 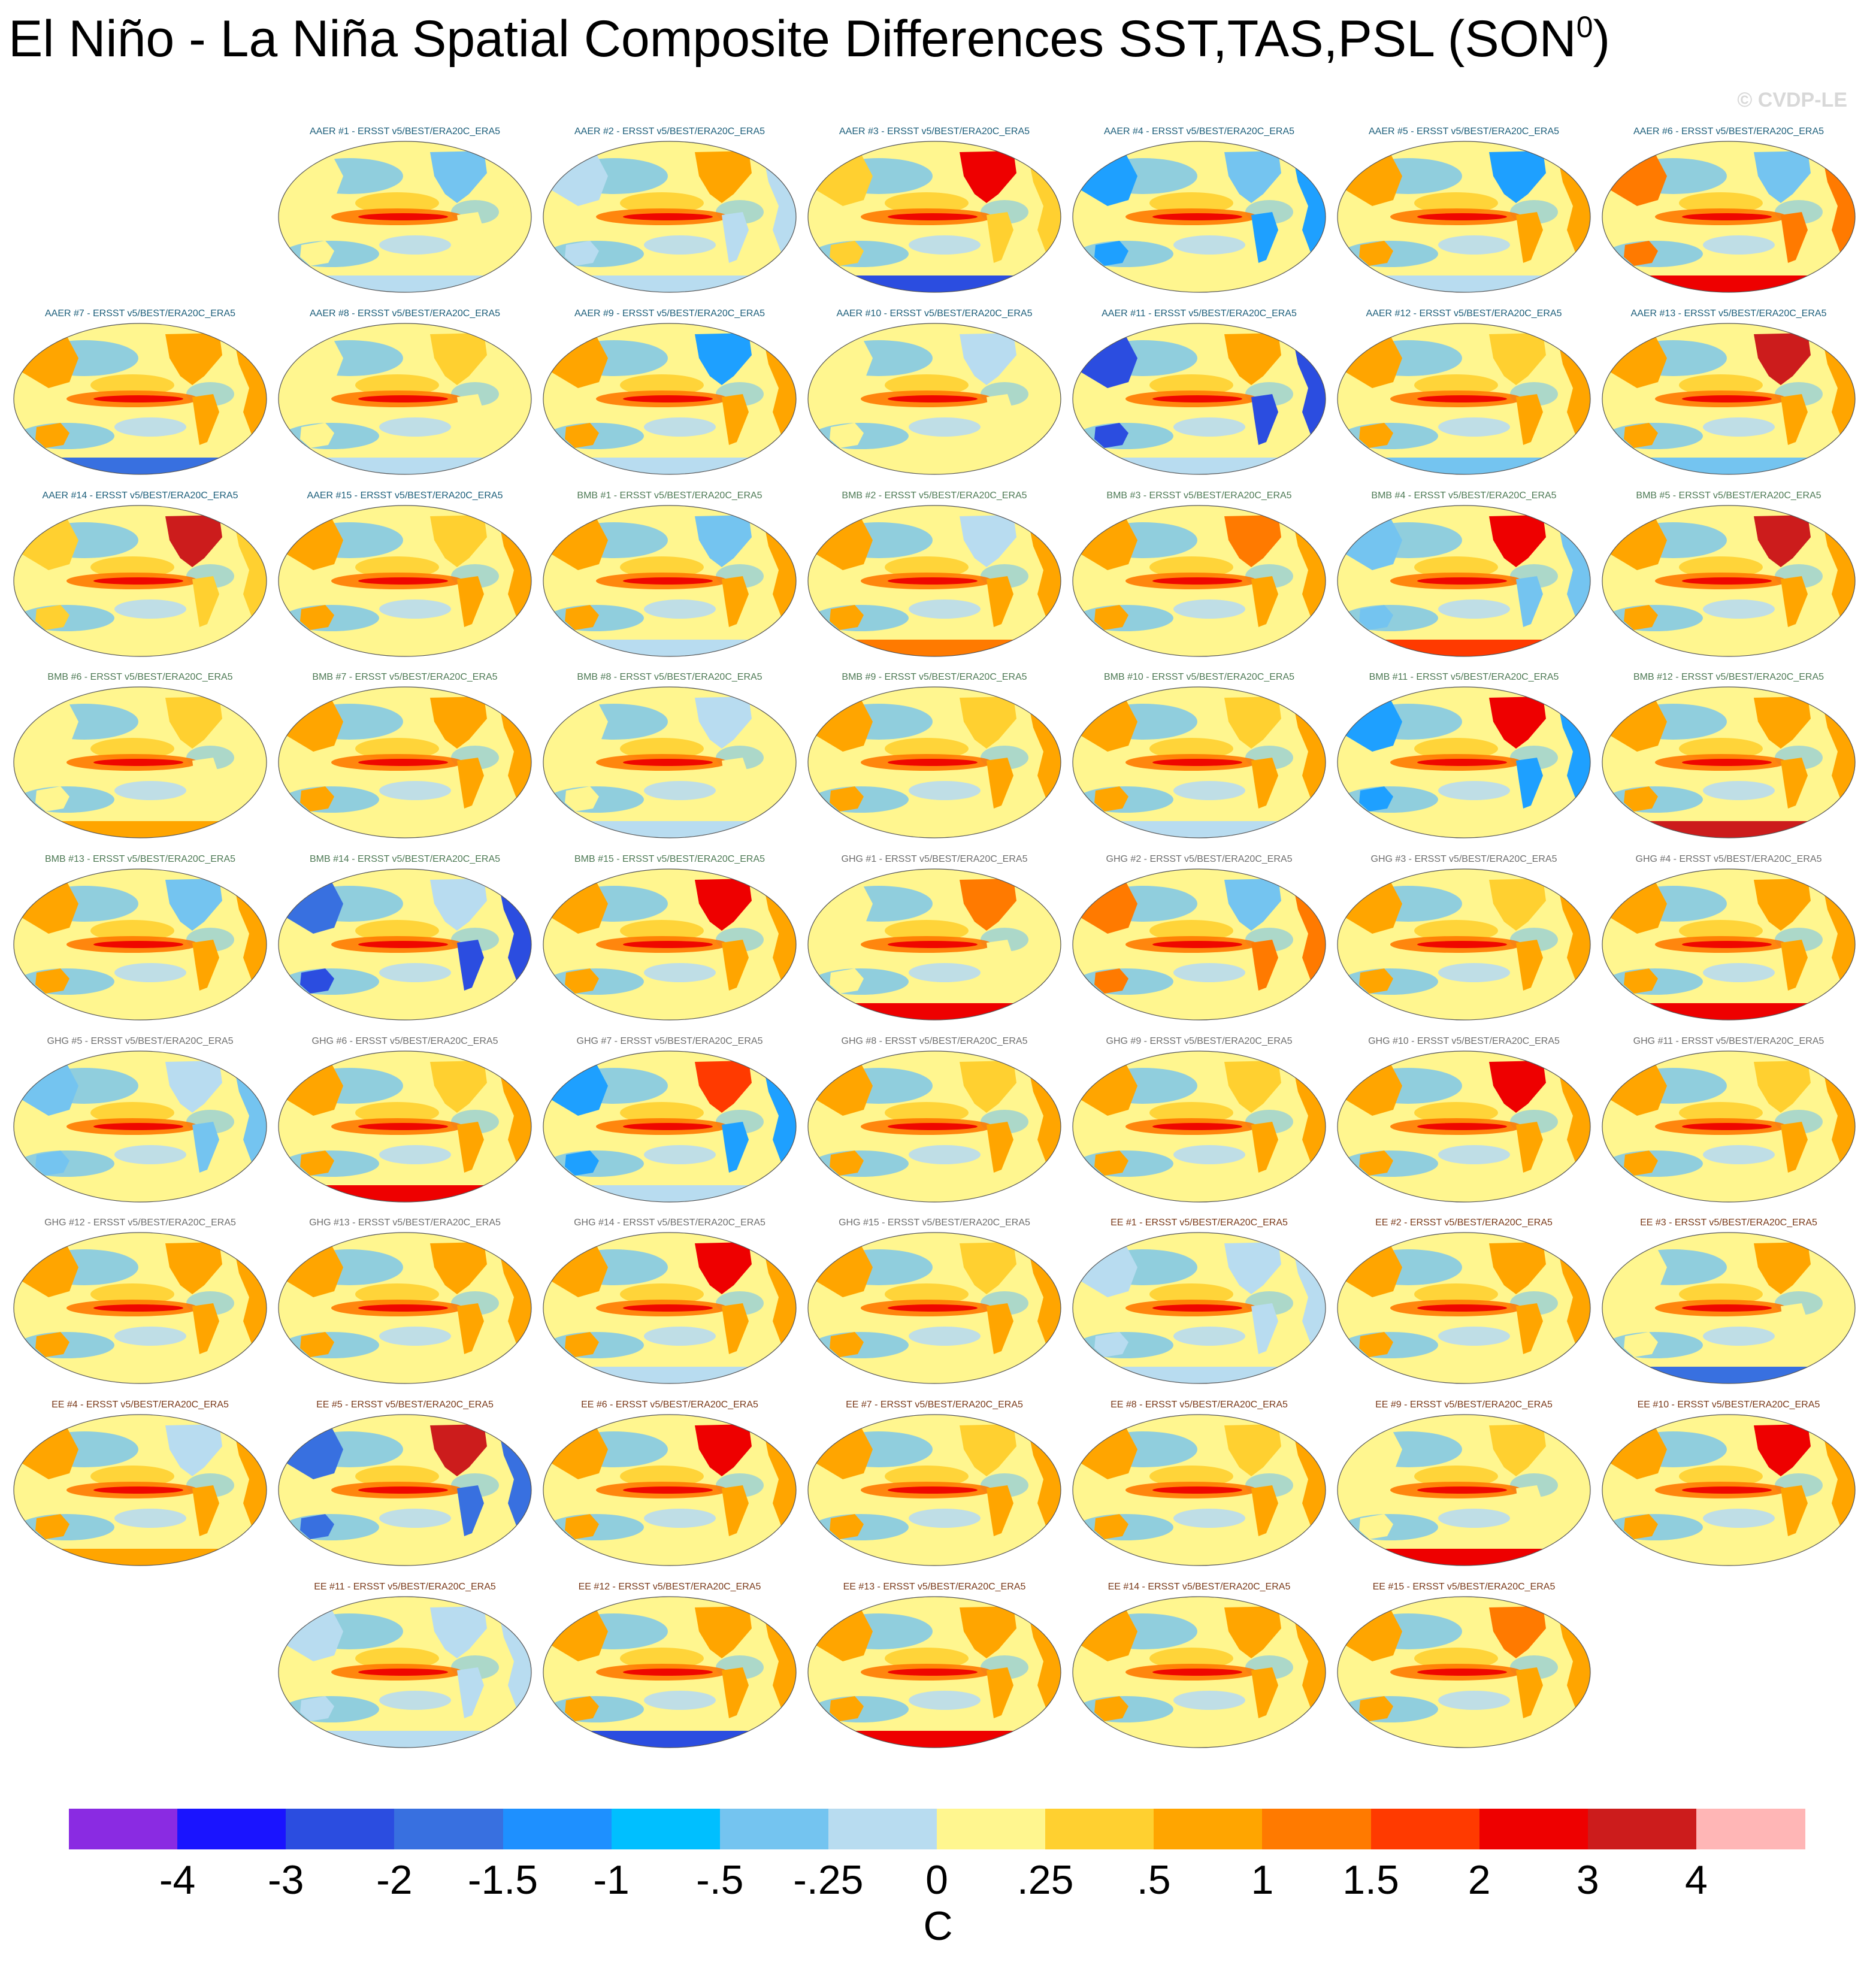 What do you see at coordinates (140, 393) in the screenshot?
I see `map-panel: AAER #7 - ERSST v5/BEST/ERA20C_ERA5` at bounding box center [140, 393].